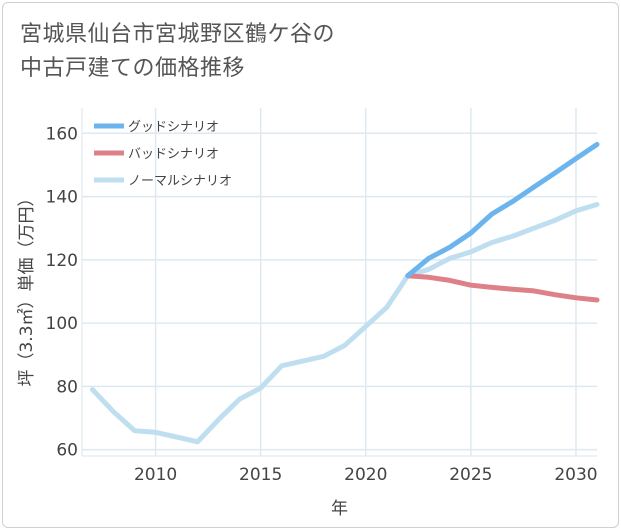  Describe the element at coordinates (178, 34) in the screenshot. I see `chart-title-line-1: 宮城県仙台市宮城野区鶴ケ谷の` at that location.